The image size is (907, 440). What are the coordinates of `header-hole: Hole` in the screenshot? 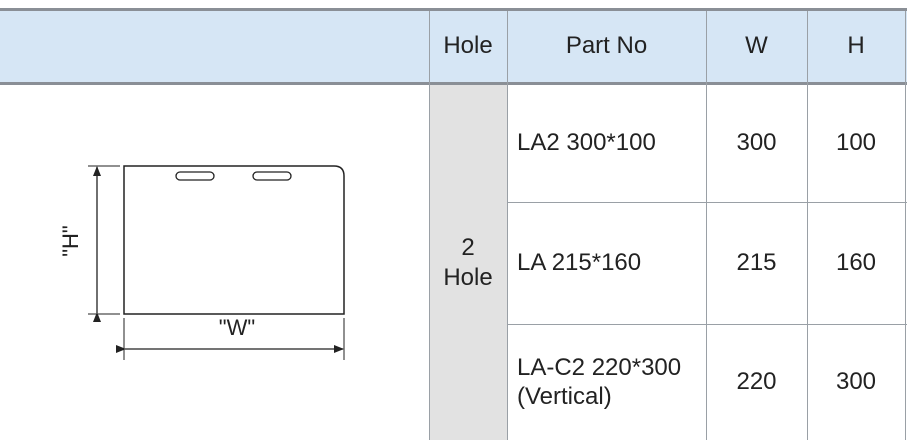 It's located at (468, 46).